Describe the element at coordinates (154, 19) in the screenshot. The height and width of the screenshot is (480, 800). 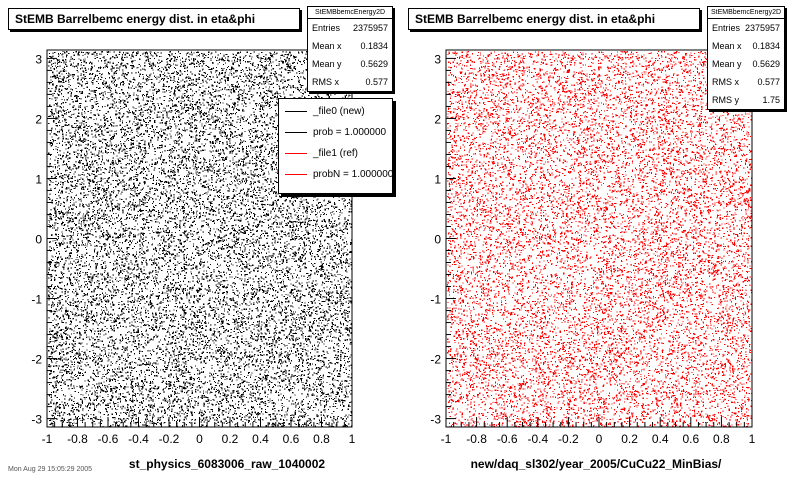
I see `left-chart-title: StEMB Barrelbemc energy dist. in eta&phi` at that location.